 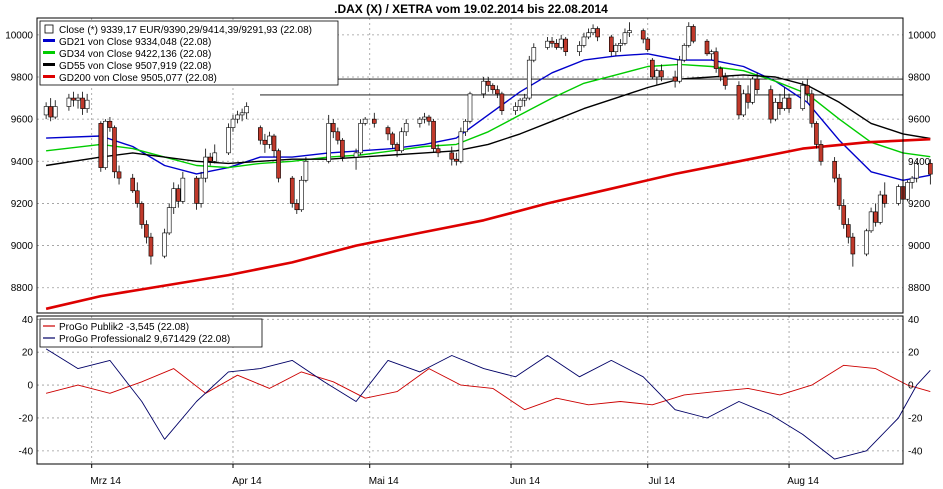 What do you see at coordinates (919, 78) in the screenshot?
I see `price-y-tick-right: 9800` at bounding box center [919, 78].